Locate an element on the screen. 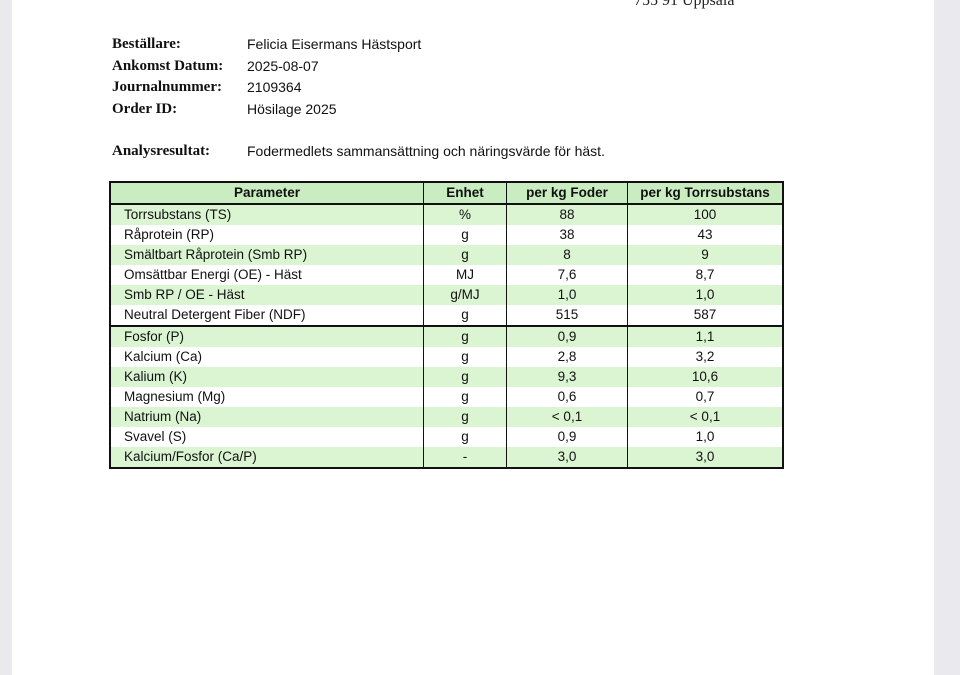 This screenshot has height=675, width=960. meta-label: Beställare: is located at coordinates (146, 44).